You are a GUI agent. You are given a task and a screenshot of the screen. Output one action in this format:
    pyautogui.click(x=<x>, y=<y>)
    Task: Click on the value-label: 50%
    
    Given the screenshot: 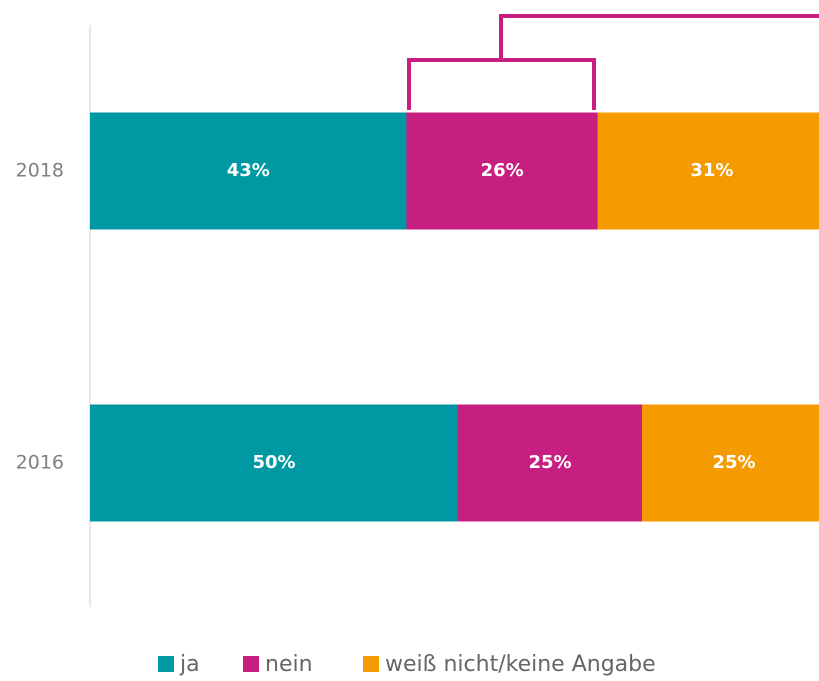 What is the action you would take?
    pyautogui.click(x=273, y=462)
    